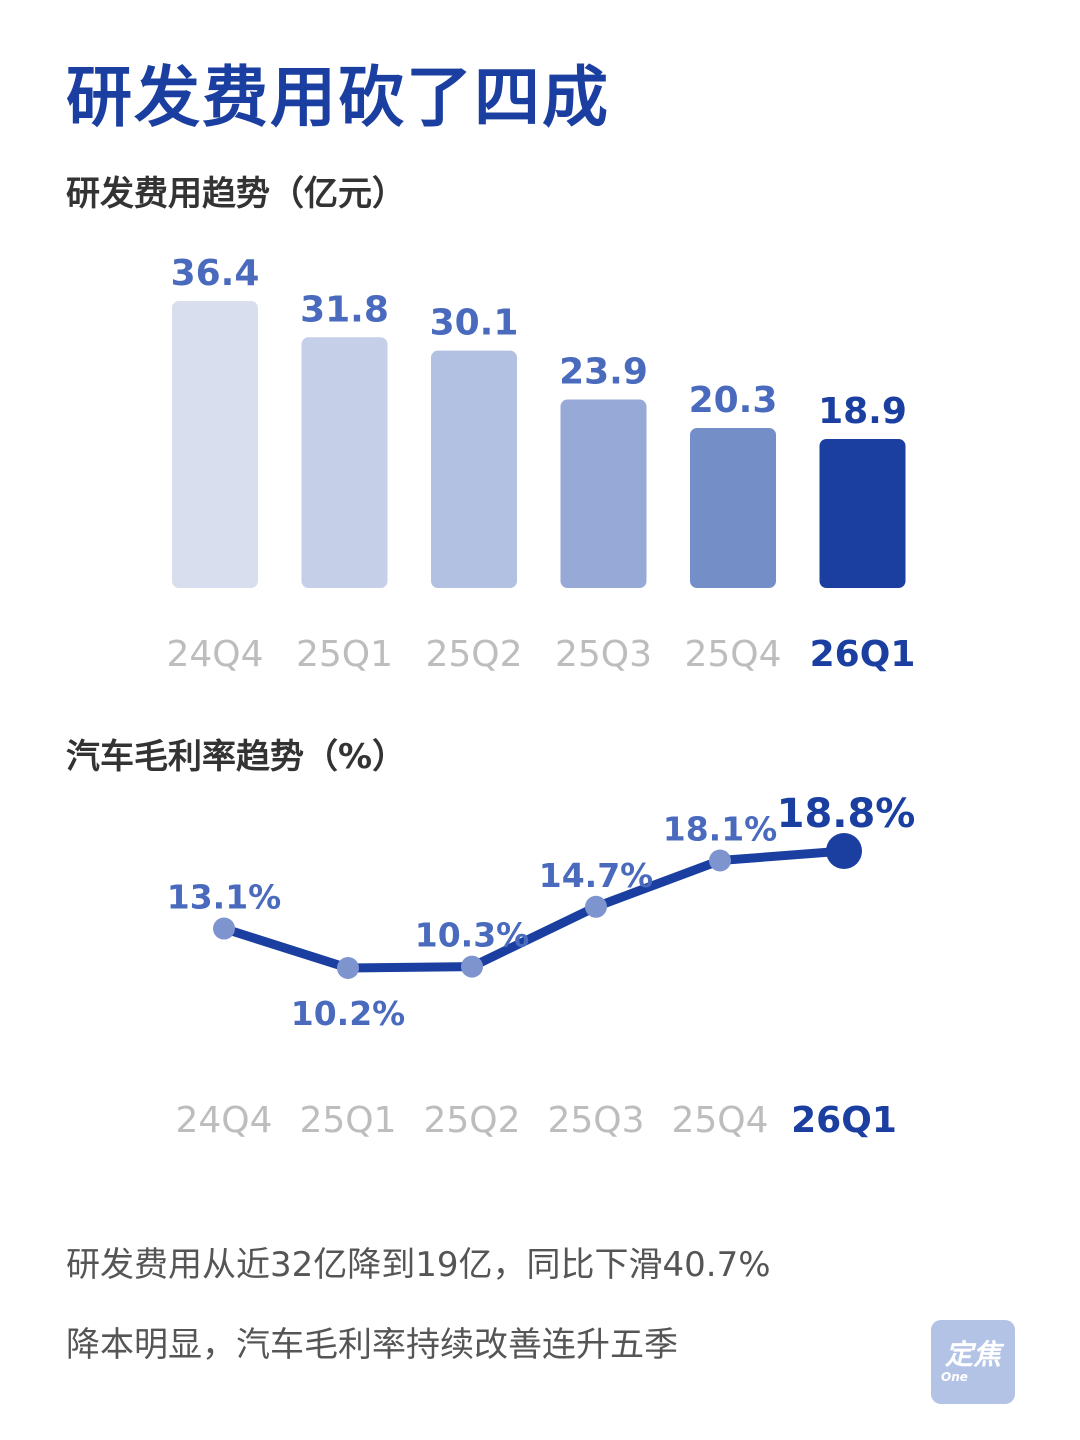 Image resolution: width=1080 pixels, height=1440 pixels. Describe the element at coordinates (720, 829) in the screenshot. I see `point-value-label: 18.1%` at that location.